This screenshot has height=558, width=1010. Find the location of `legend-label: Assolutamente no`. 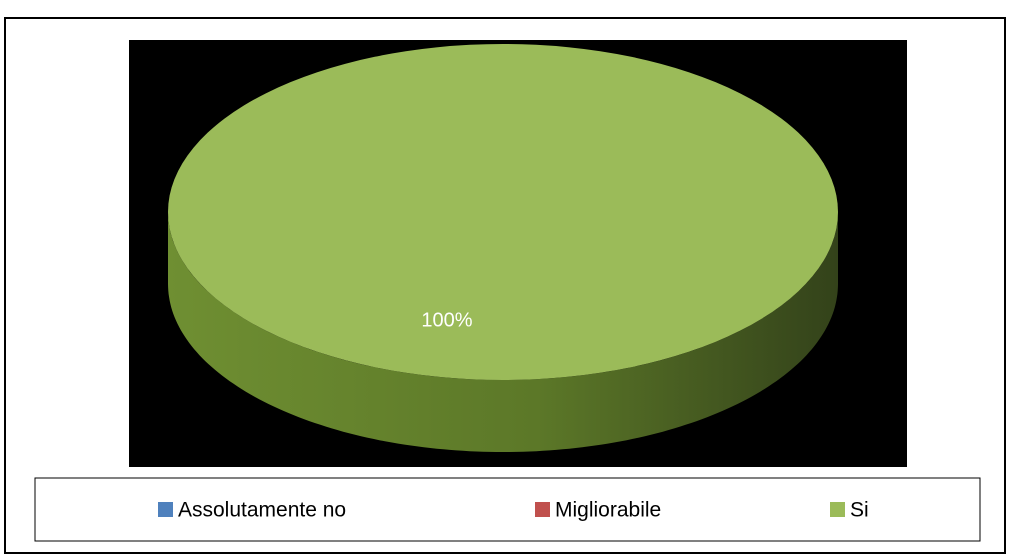

legend-label: Assolutamente no is located at coordinates (262, 510).